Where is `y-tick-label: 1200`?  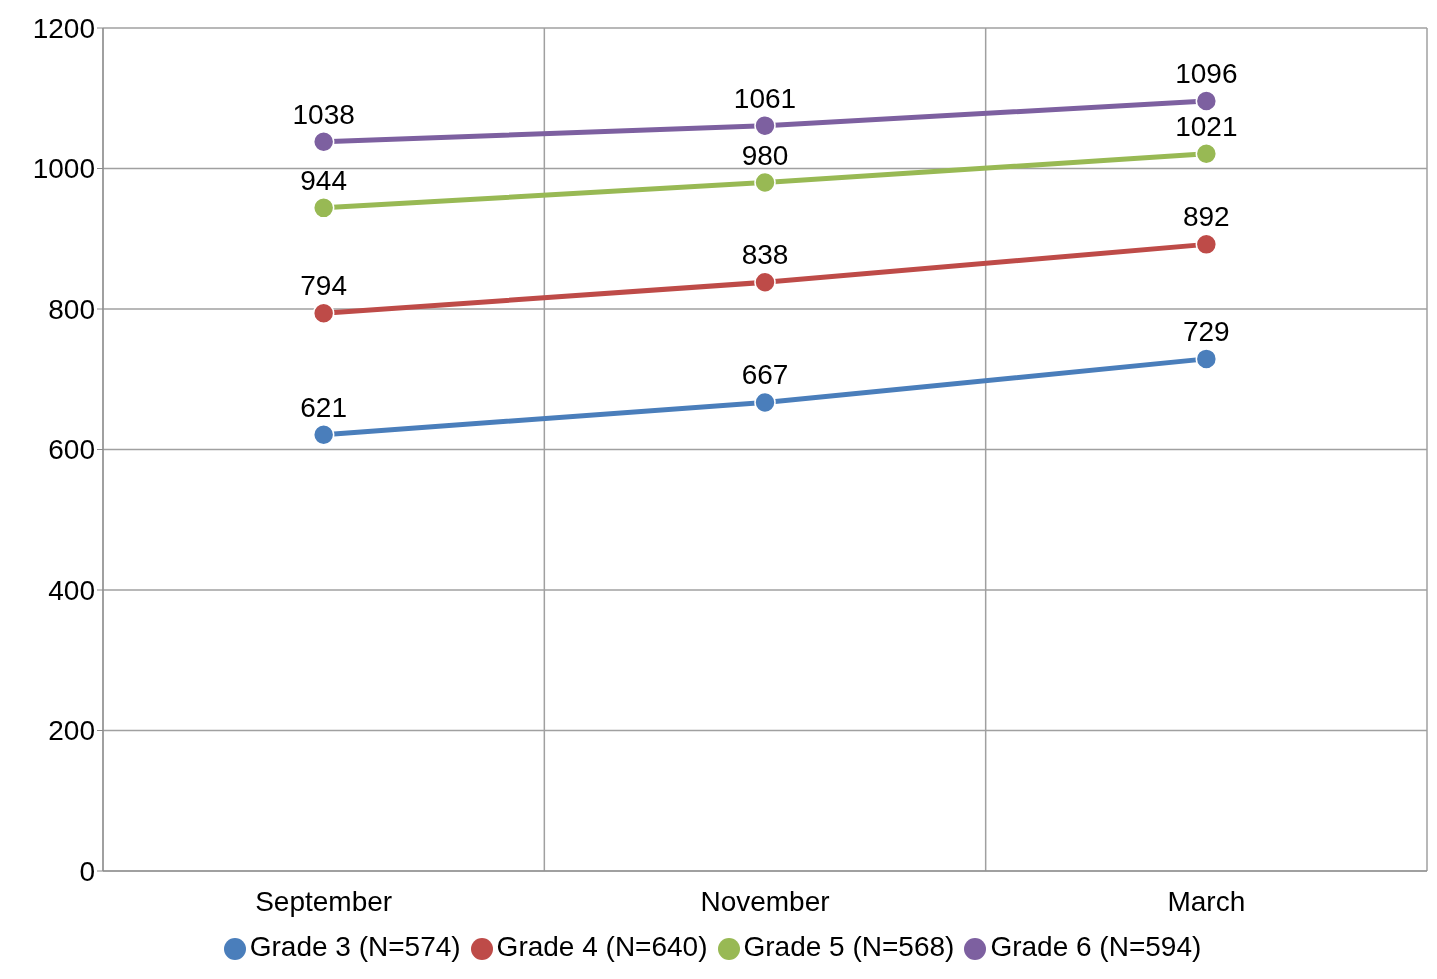 y-tick-label: 1200 is located at coordinates (63, 28).